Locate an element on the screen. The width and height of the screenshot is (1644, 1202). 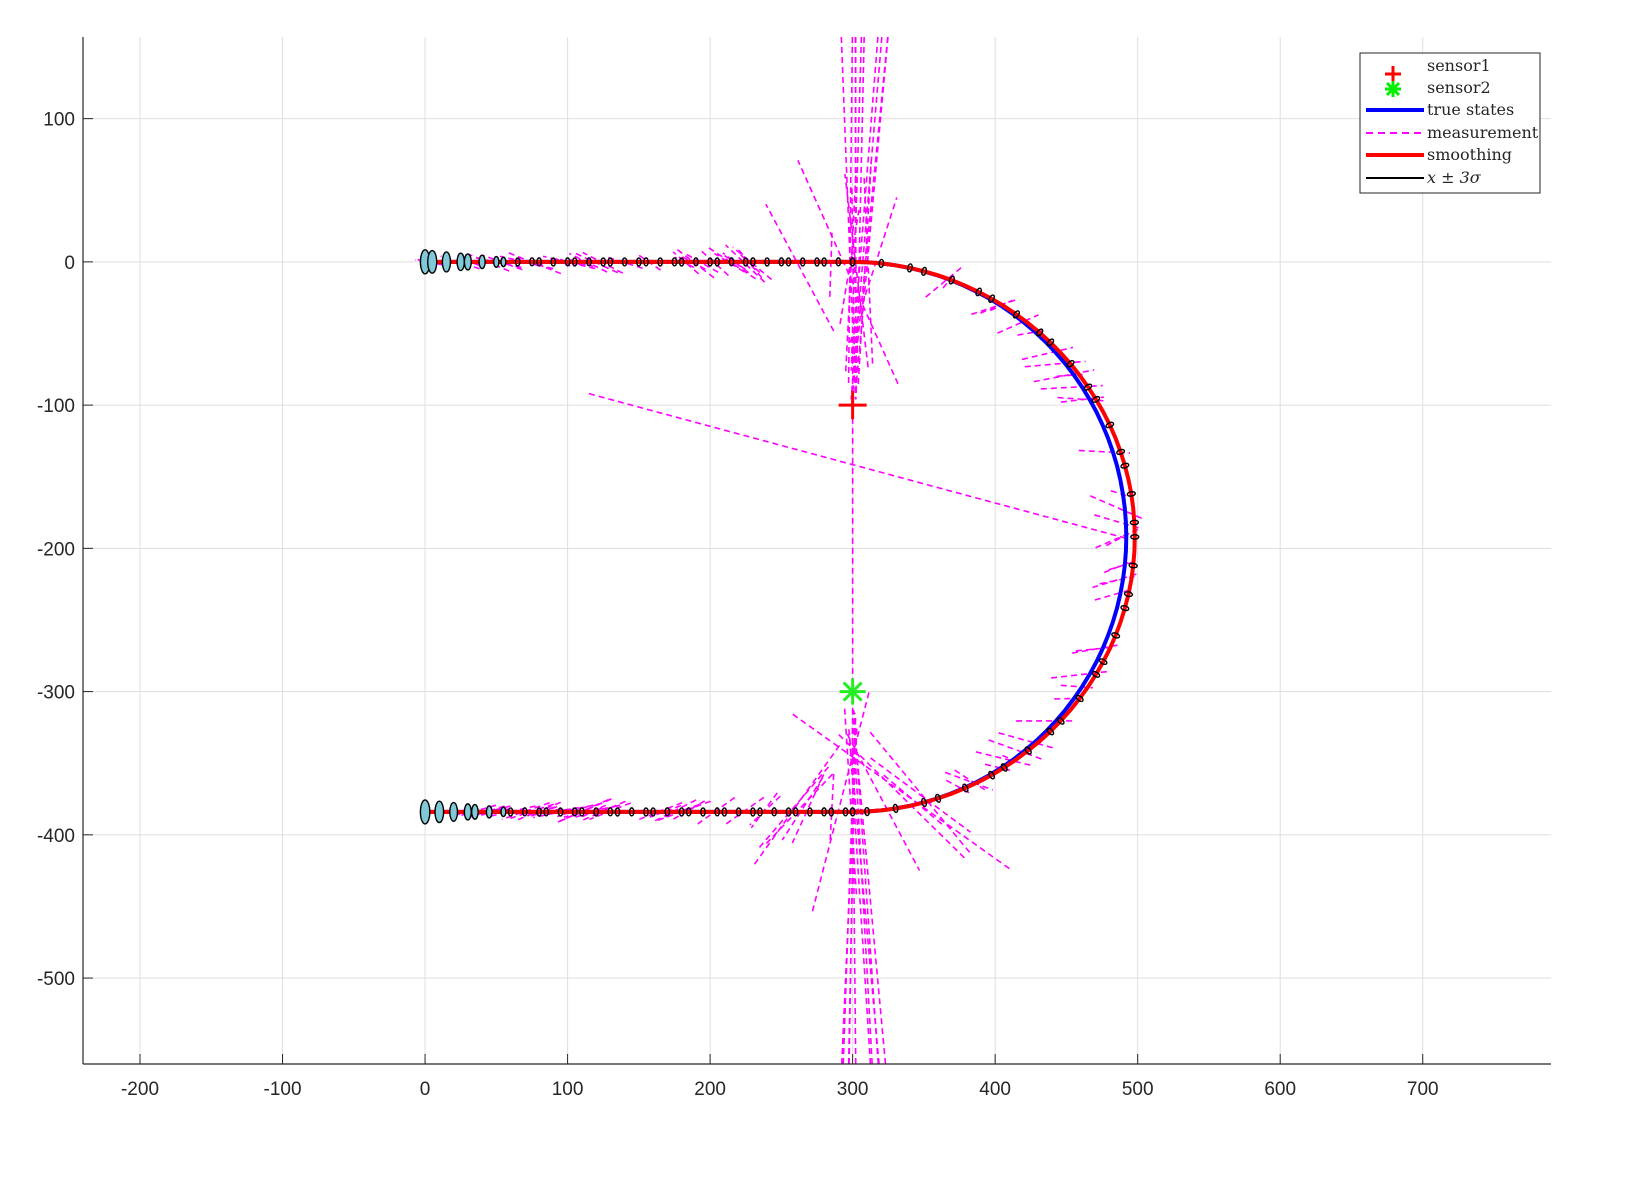
measurement-outlier is located at coordinates (857, 466).